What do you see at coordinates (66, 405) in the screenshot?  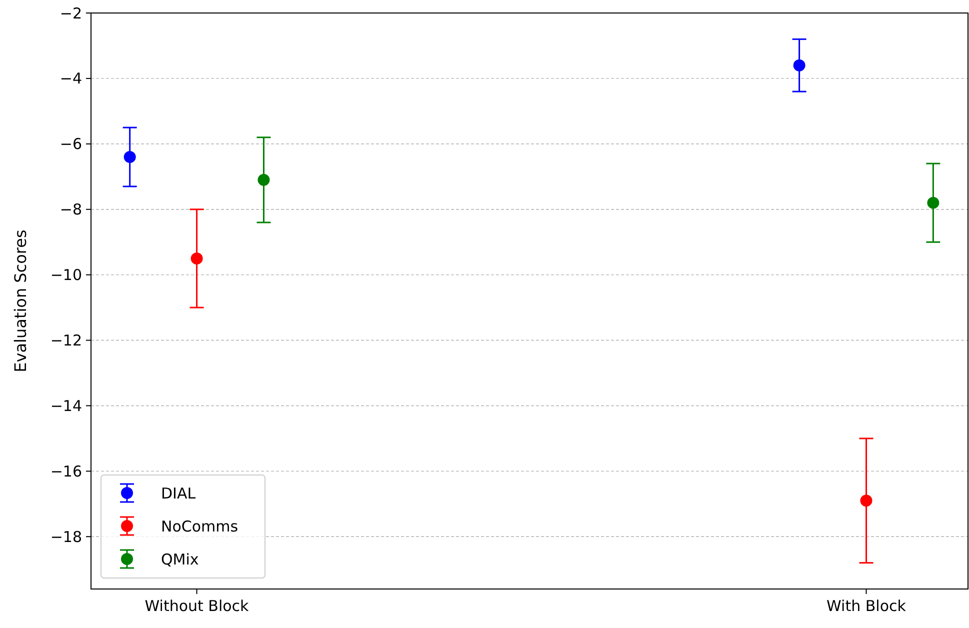 I see `y-tick-label: −14` at bounding box center [66, 405].